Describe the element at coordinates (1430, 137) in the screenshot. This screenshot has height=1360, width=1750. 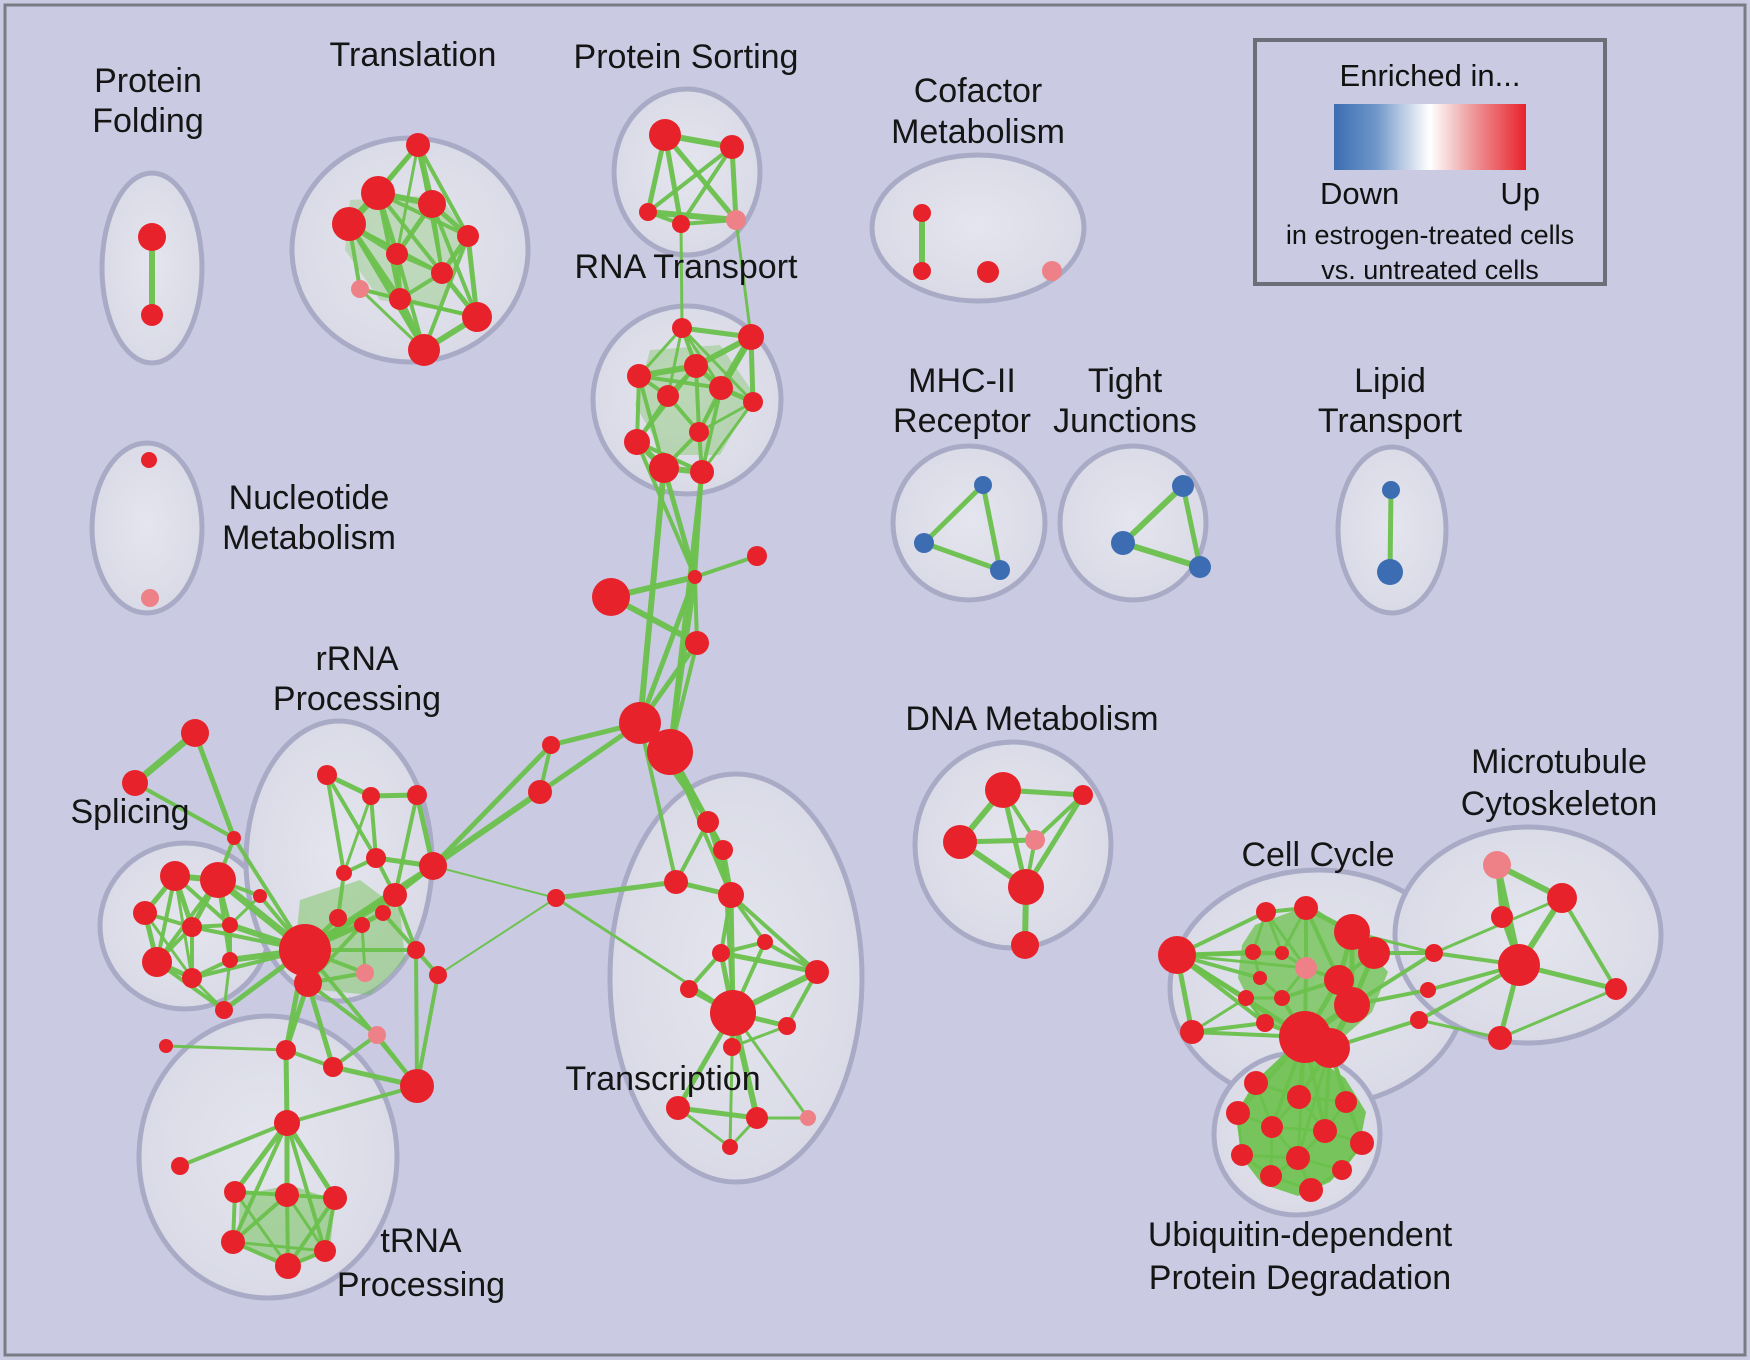
I see `legend-gradient-bar` at that location.